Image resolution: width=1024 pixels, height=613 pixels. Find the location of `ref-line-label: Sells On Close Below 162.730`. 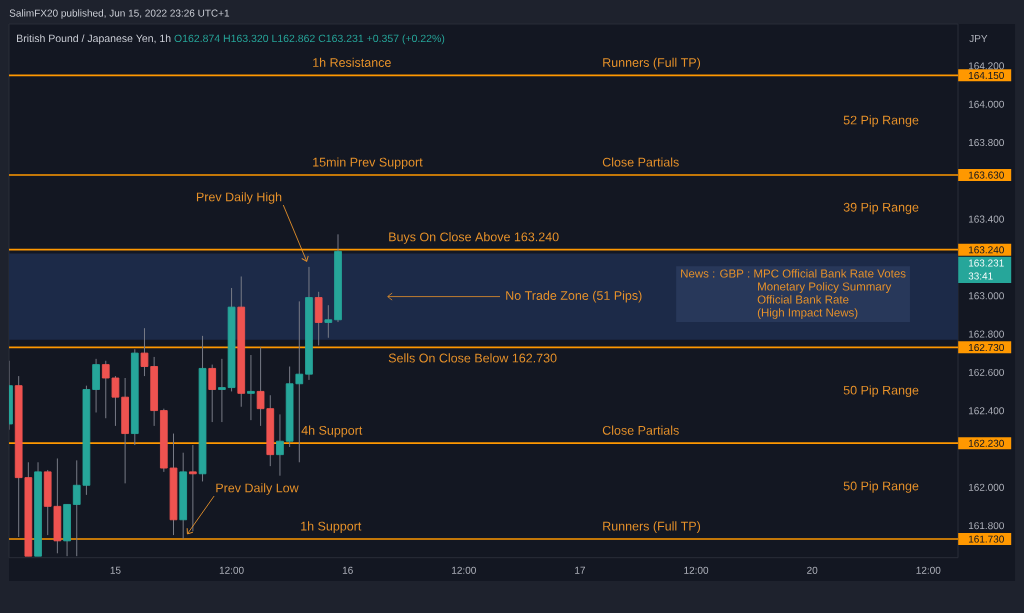

ref-line-label: Sells On Close Below 162.730 is located at coordinates (472, 358).